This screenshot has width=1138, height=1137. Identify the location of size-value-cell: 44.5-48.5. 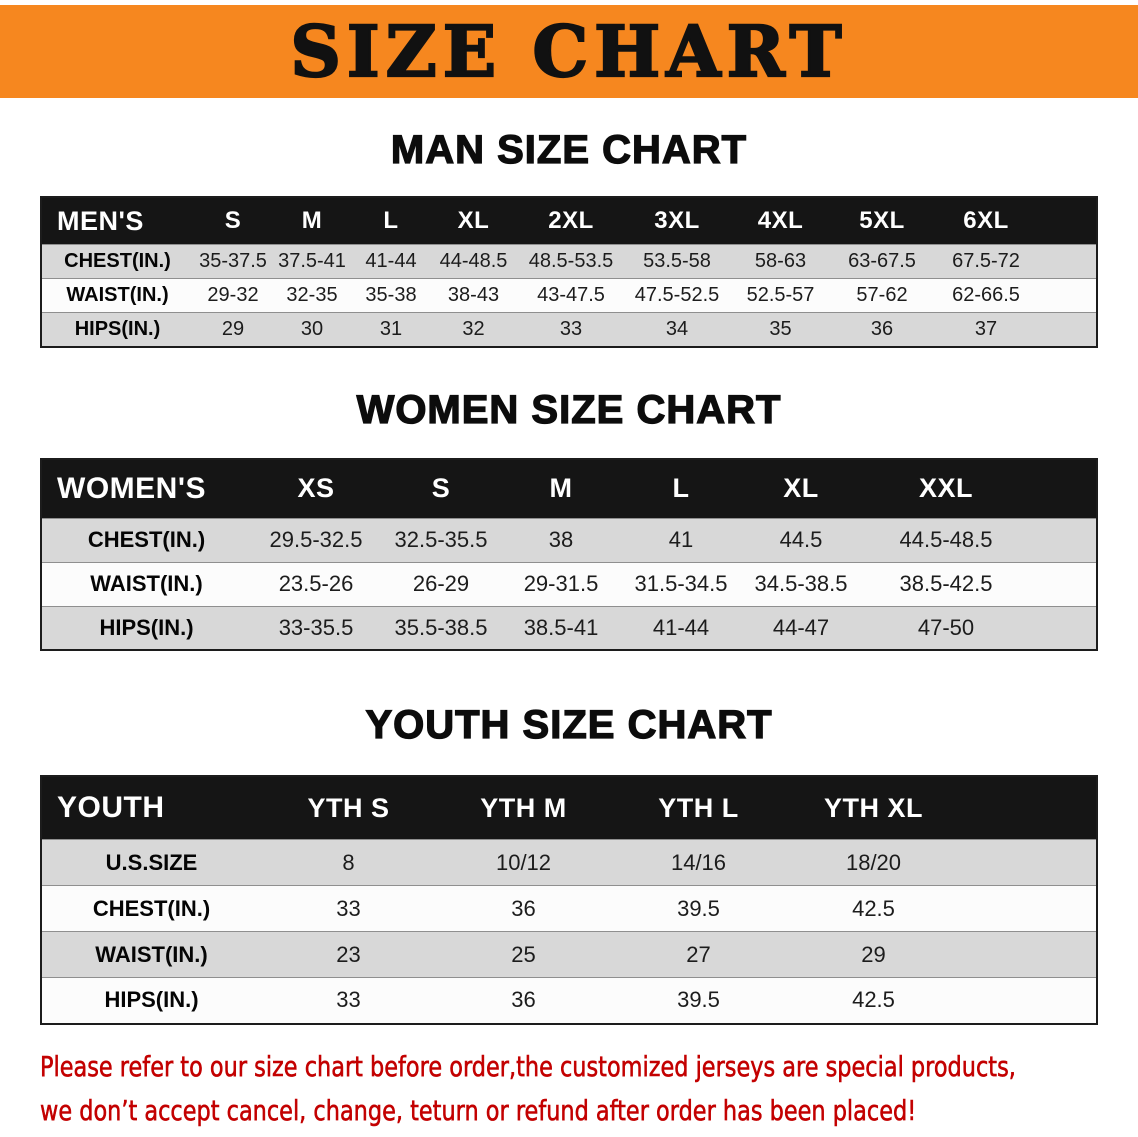
(946, 539).